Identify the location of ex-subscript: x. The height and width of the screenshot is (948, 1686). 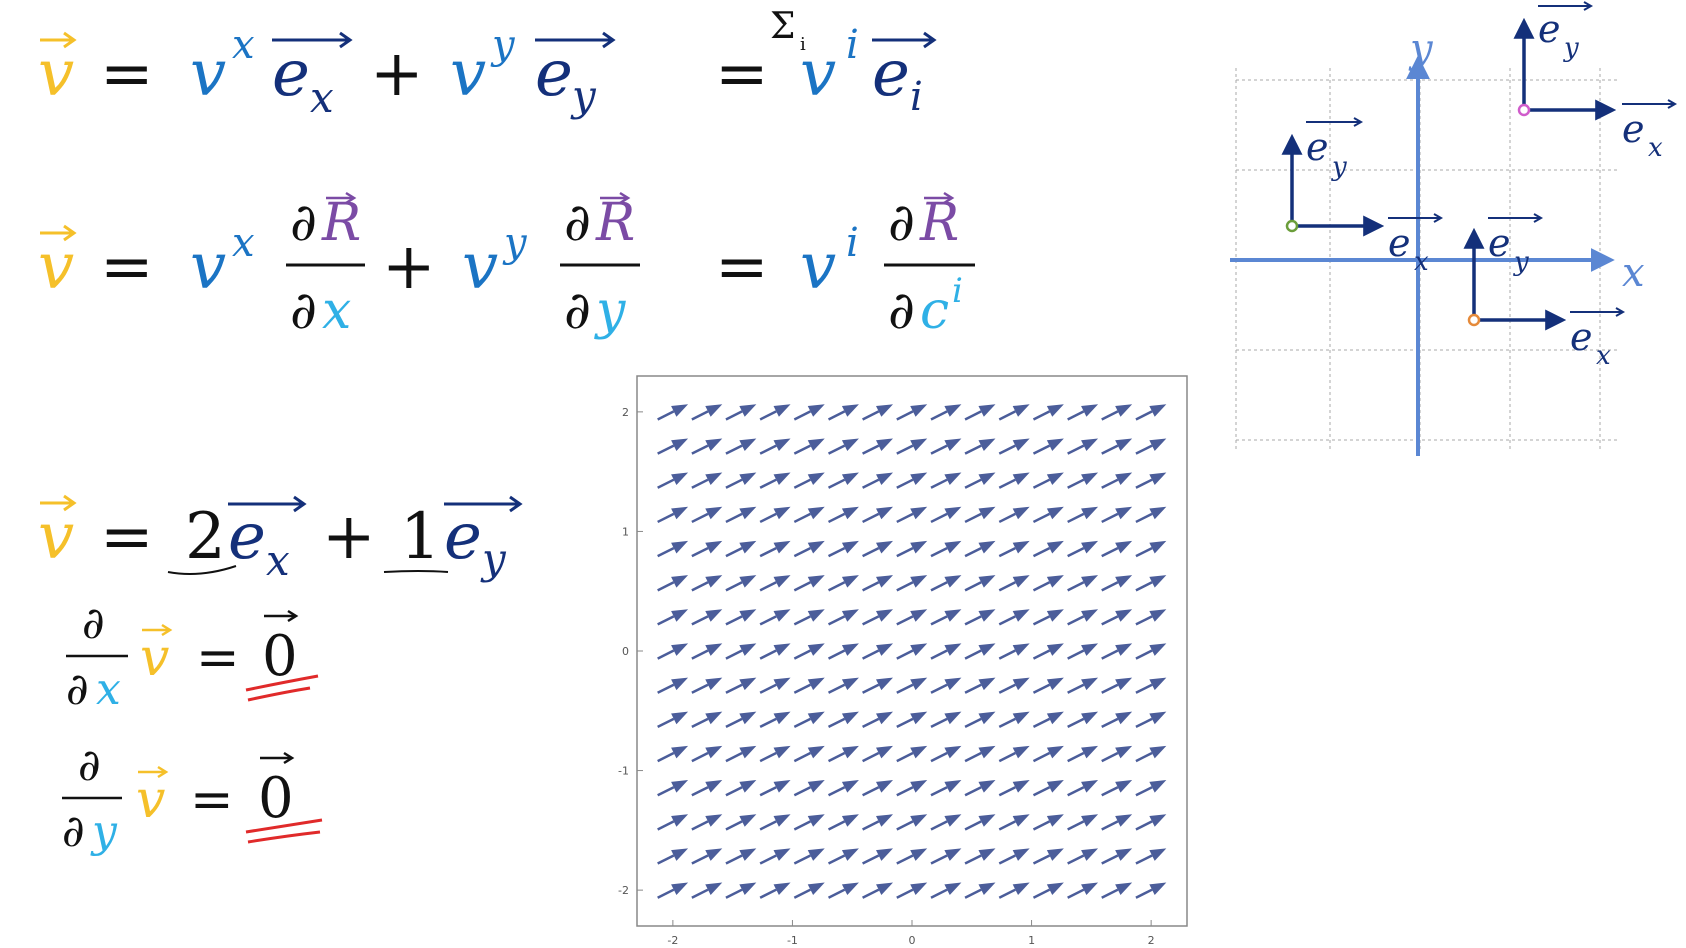
(1655, 148).